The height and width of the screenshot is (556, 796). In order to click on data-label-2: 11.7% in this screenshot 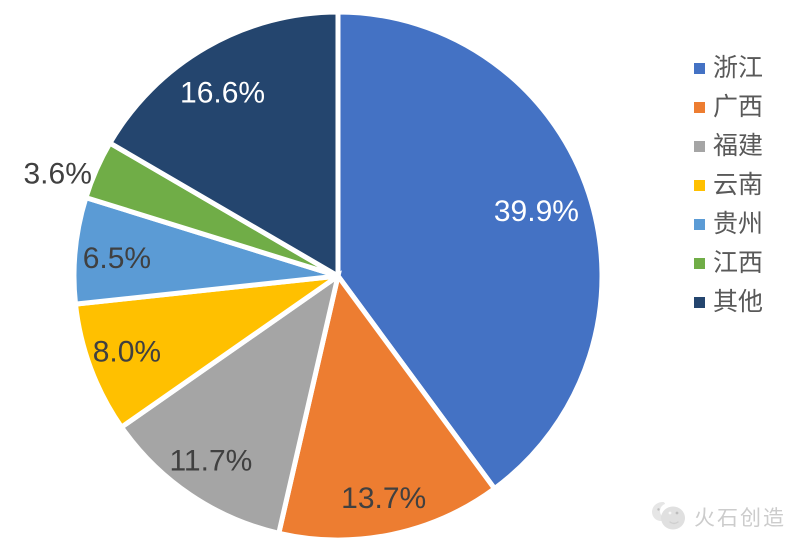, I will do `click(210, 460)`.